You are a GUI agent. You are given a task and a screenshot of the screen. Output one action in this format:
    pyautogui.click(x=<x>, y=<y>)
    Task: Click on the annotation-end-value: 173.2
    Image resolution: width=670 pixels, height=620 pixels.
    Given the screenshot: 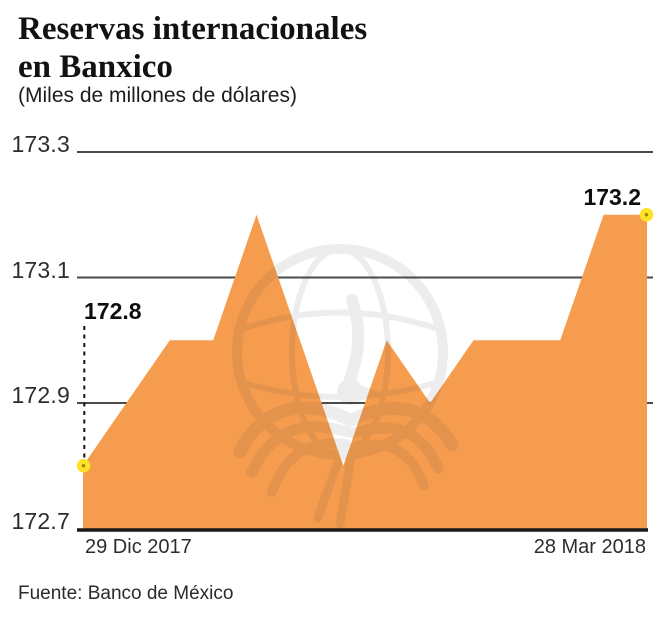 What is the action you would take?
    pyautogui.click(x=612, y=197)
    